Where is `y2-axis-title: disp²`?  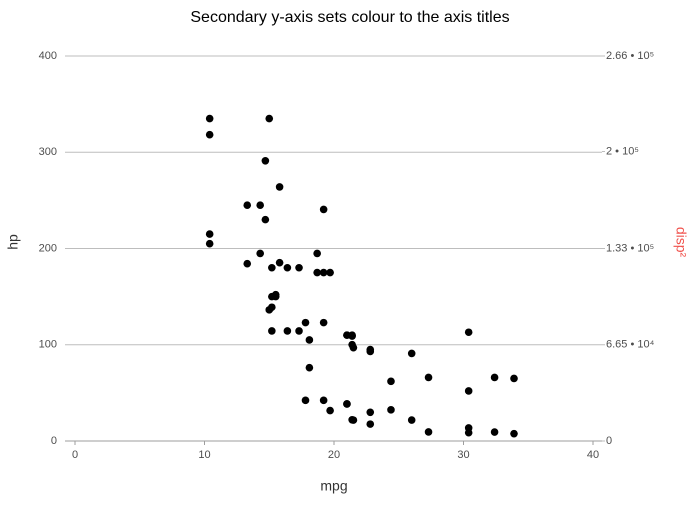
y2-axis-title: disp² is located at coordinates (681, 242).